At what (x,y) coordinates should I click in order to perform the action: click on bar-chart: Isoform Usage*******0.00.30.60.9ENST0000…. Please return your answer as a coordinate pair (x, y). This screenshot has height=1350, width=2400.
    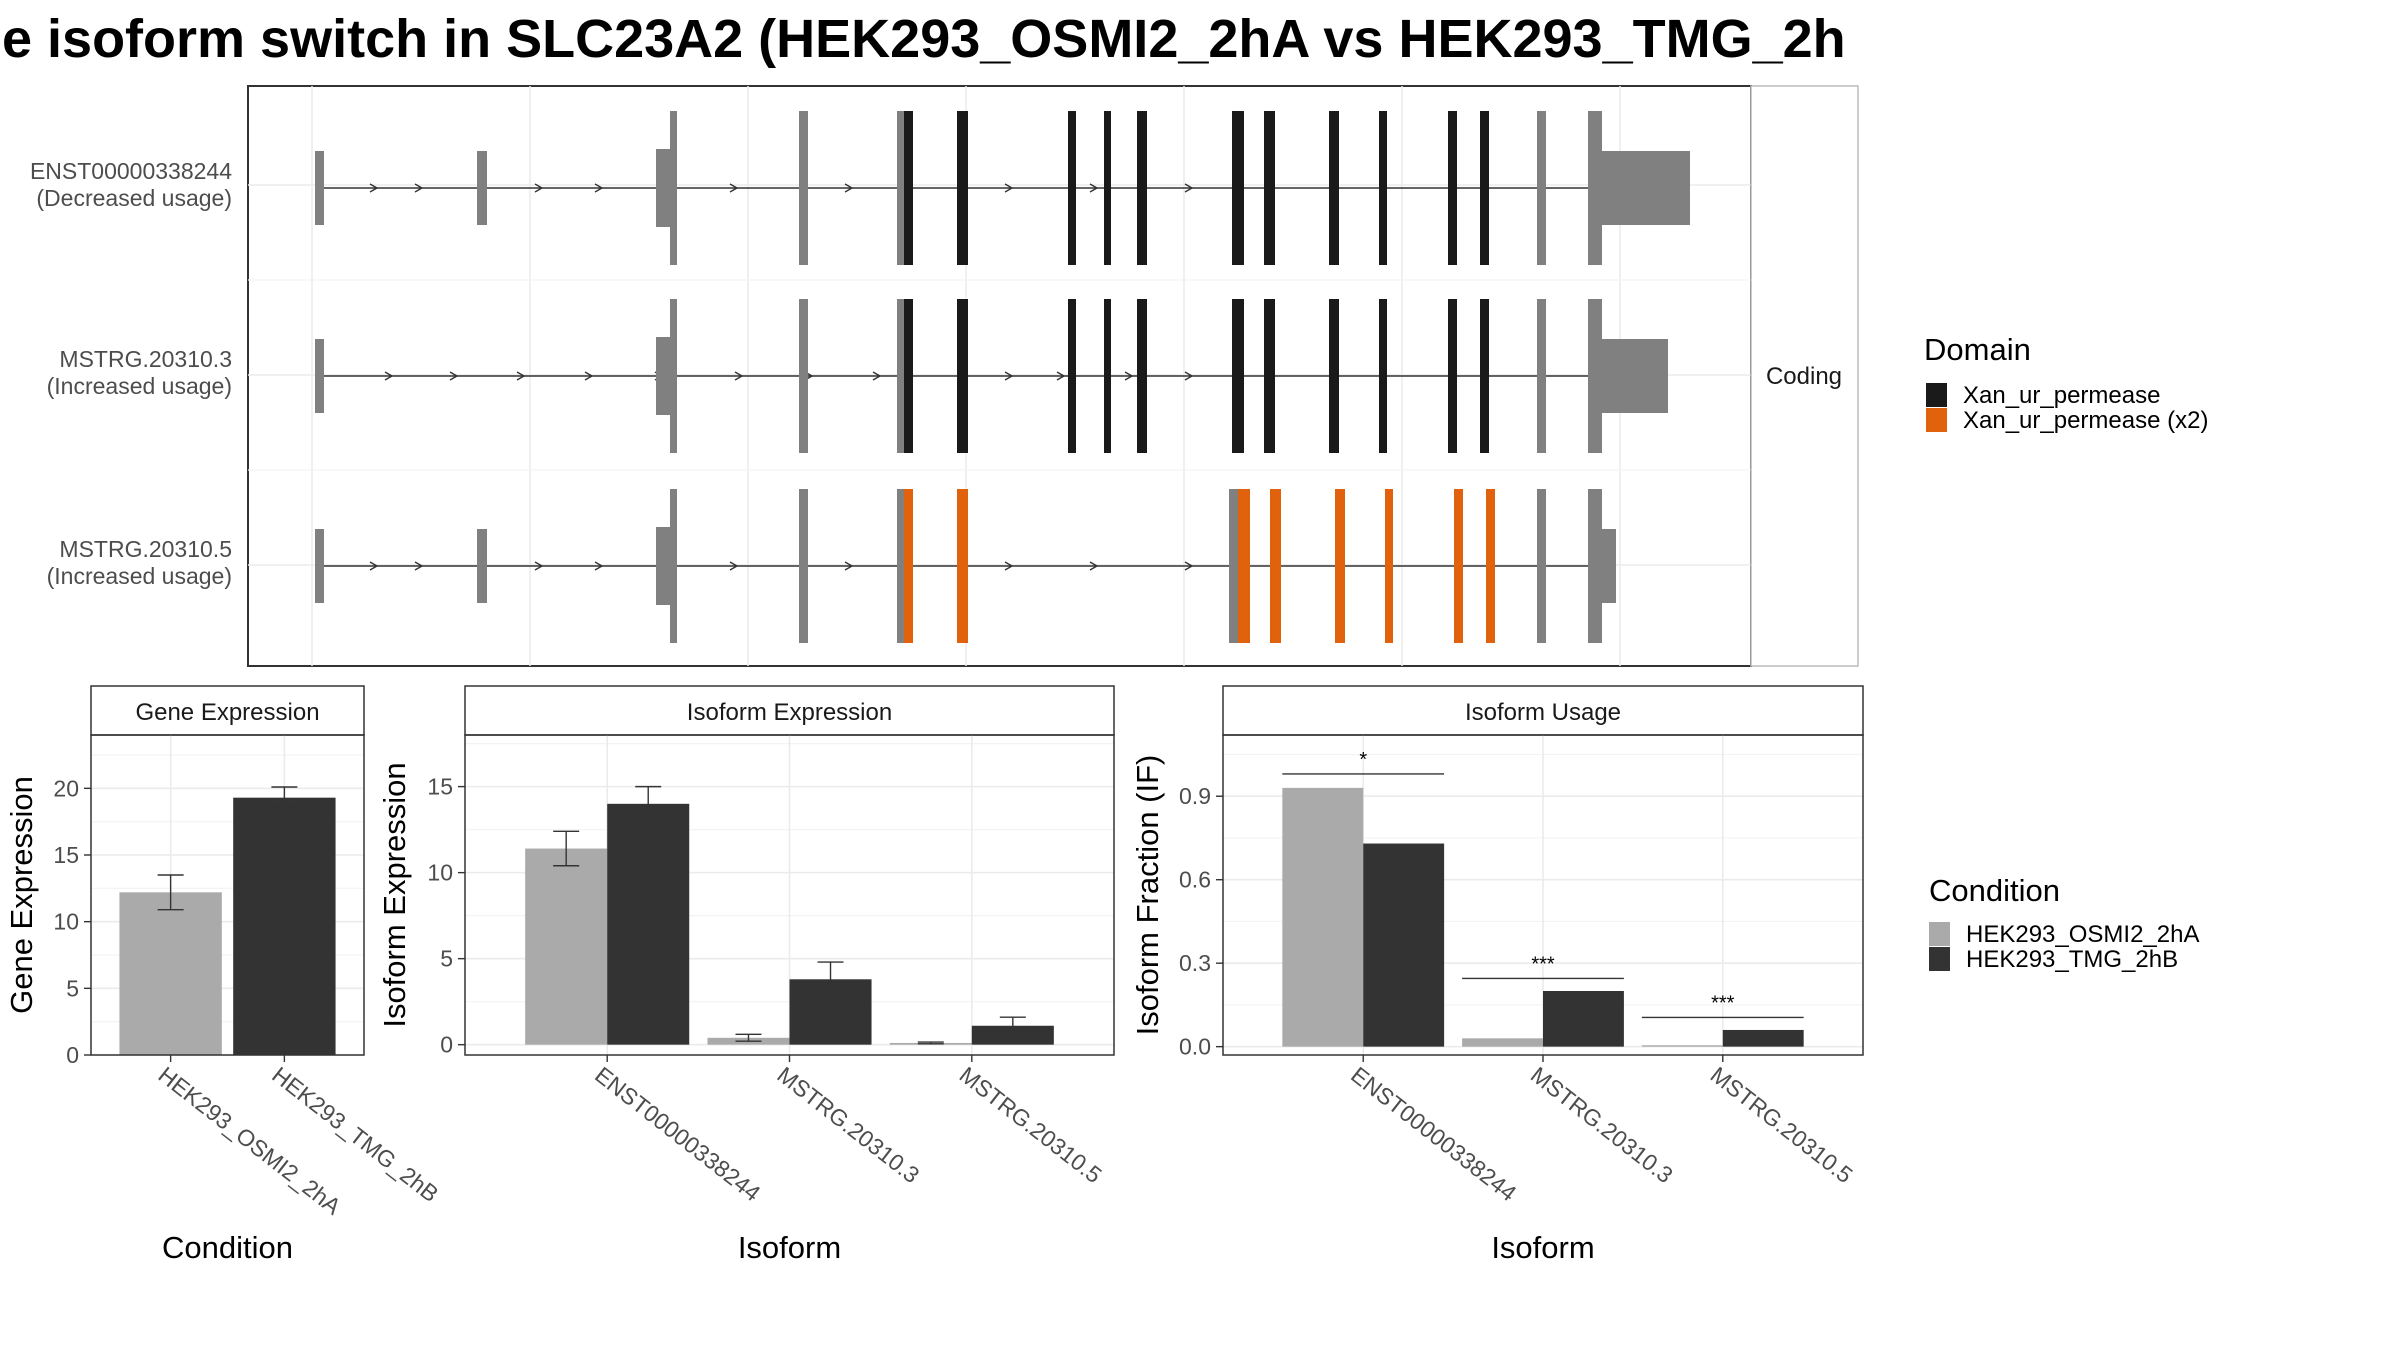
    Looking at the image, I should click on (1497, 975).